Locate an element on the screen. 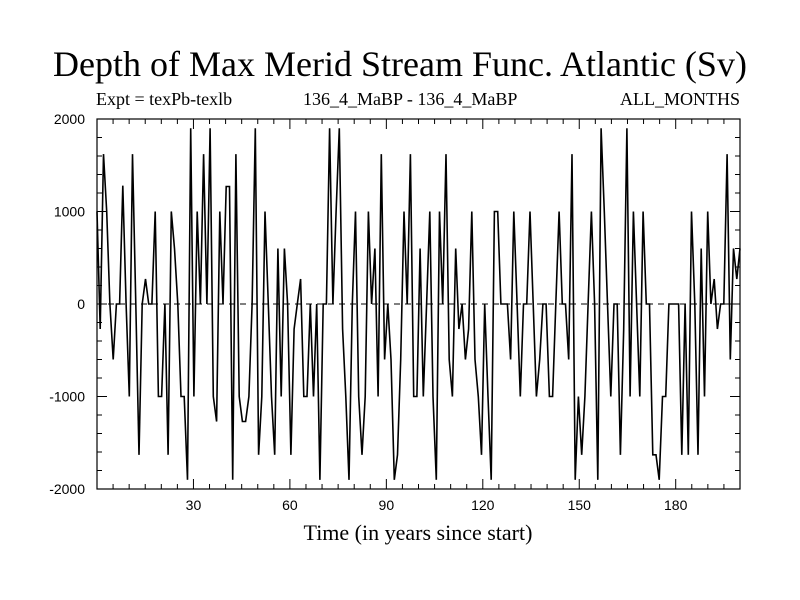 This screenshot has width=800, height=600. y-tick-label: -1000 is located at coordinates (67, 397).